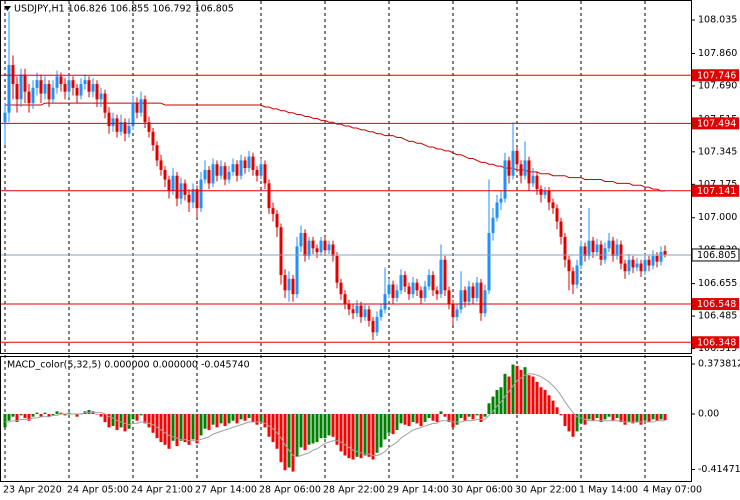  Describe the element at coordinates (290, 490) in the screenshot. I see `x-tick-label: 28 Apr 06:00` at that location.